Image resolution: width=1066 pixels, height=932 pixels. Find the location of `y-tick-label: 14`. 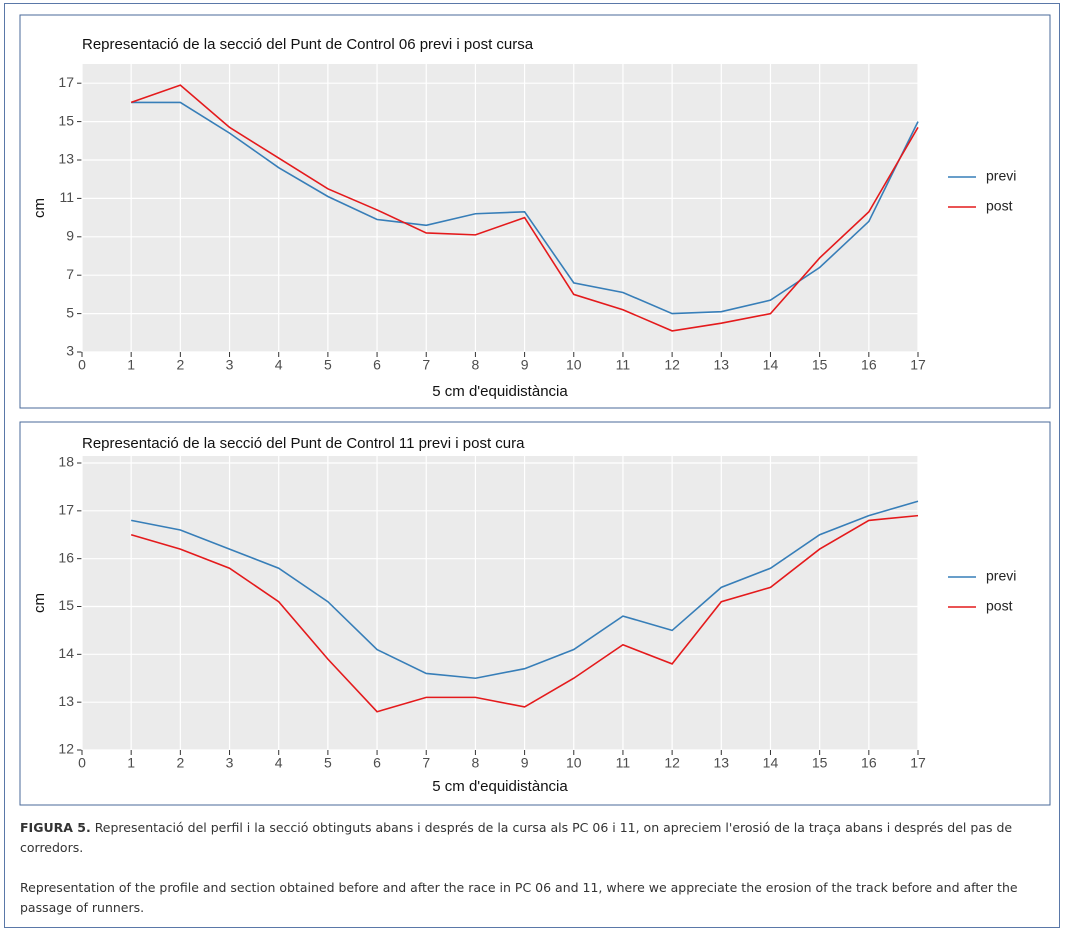

y-tick-label: 14 is located at coordinates (66, 653).